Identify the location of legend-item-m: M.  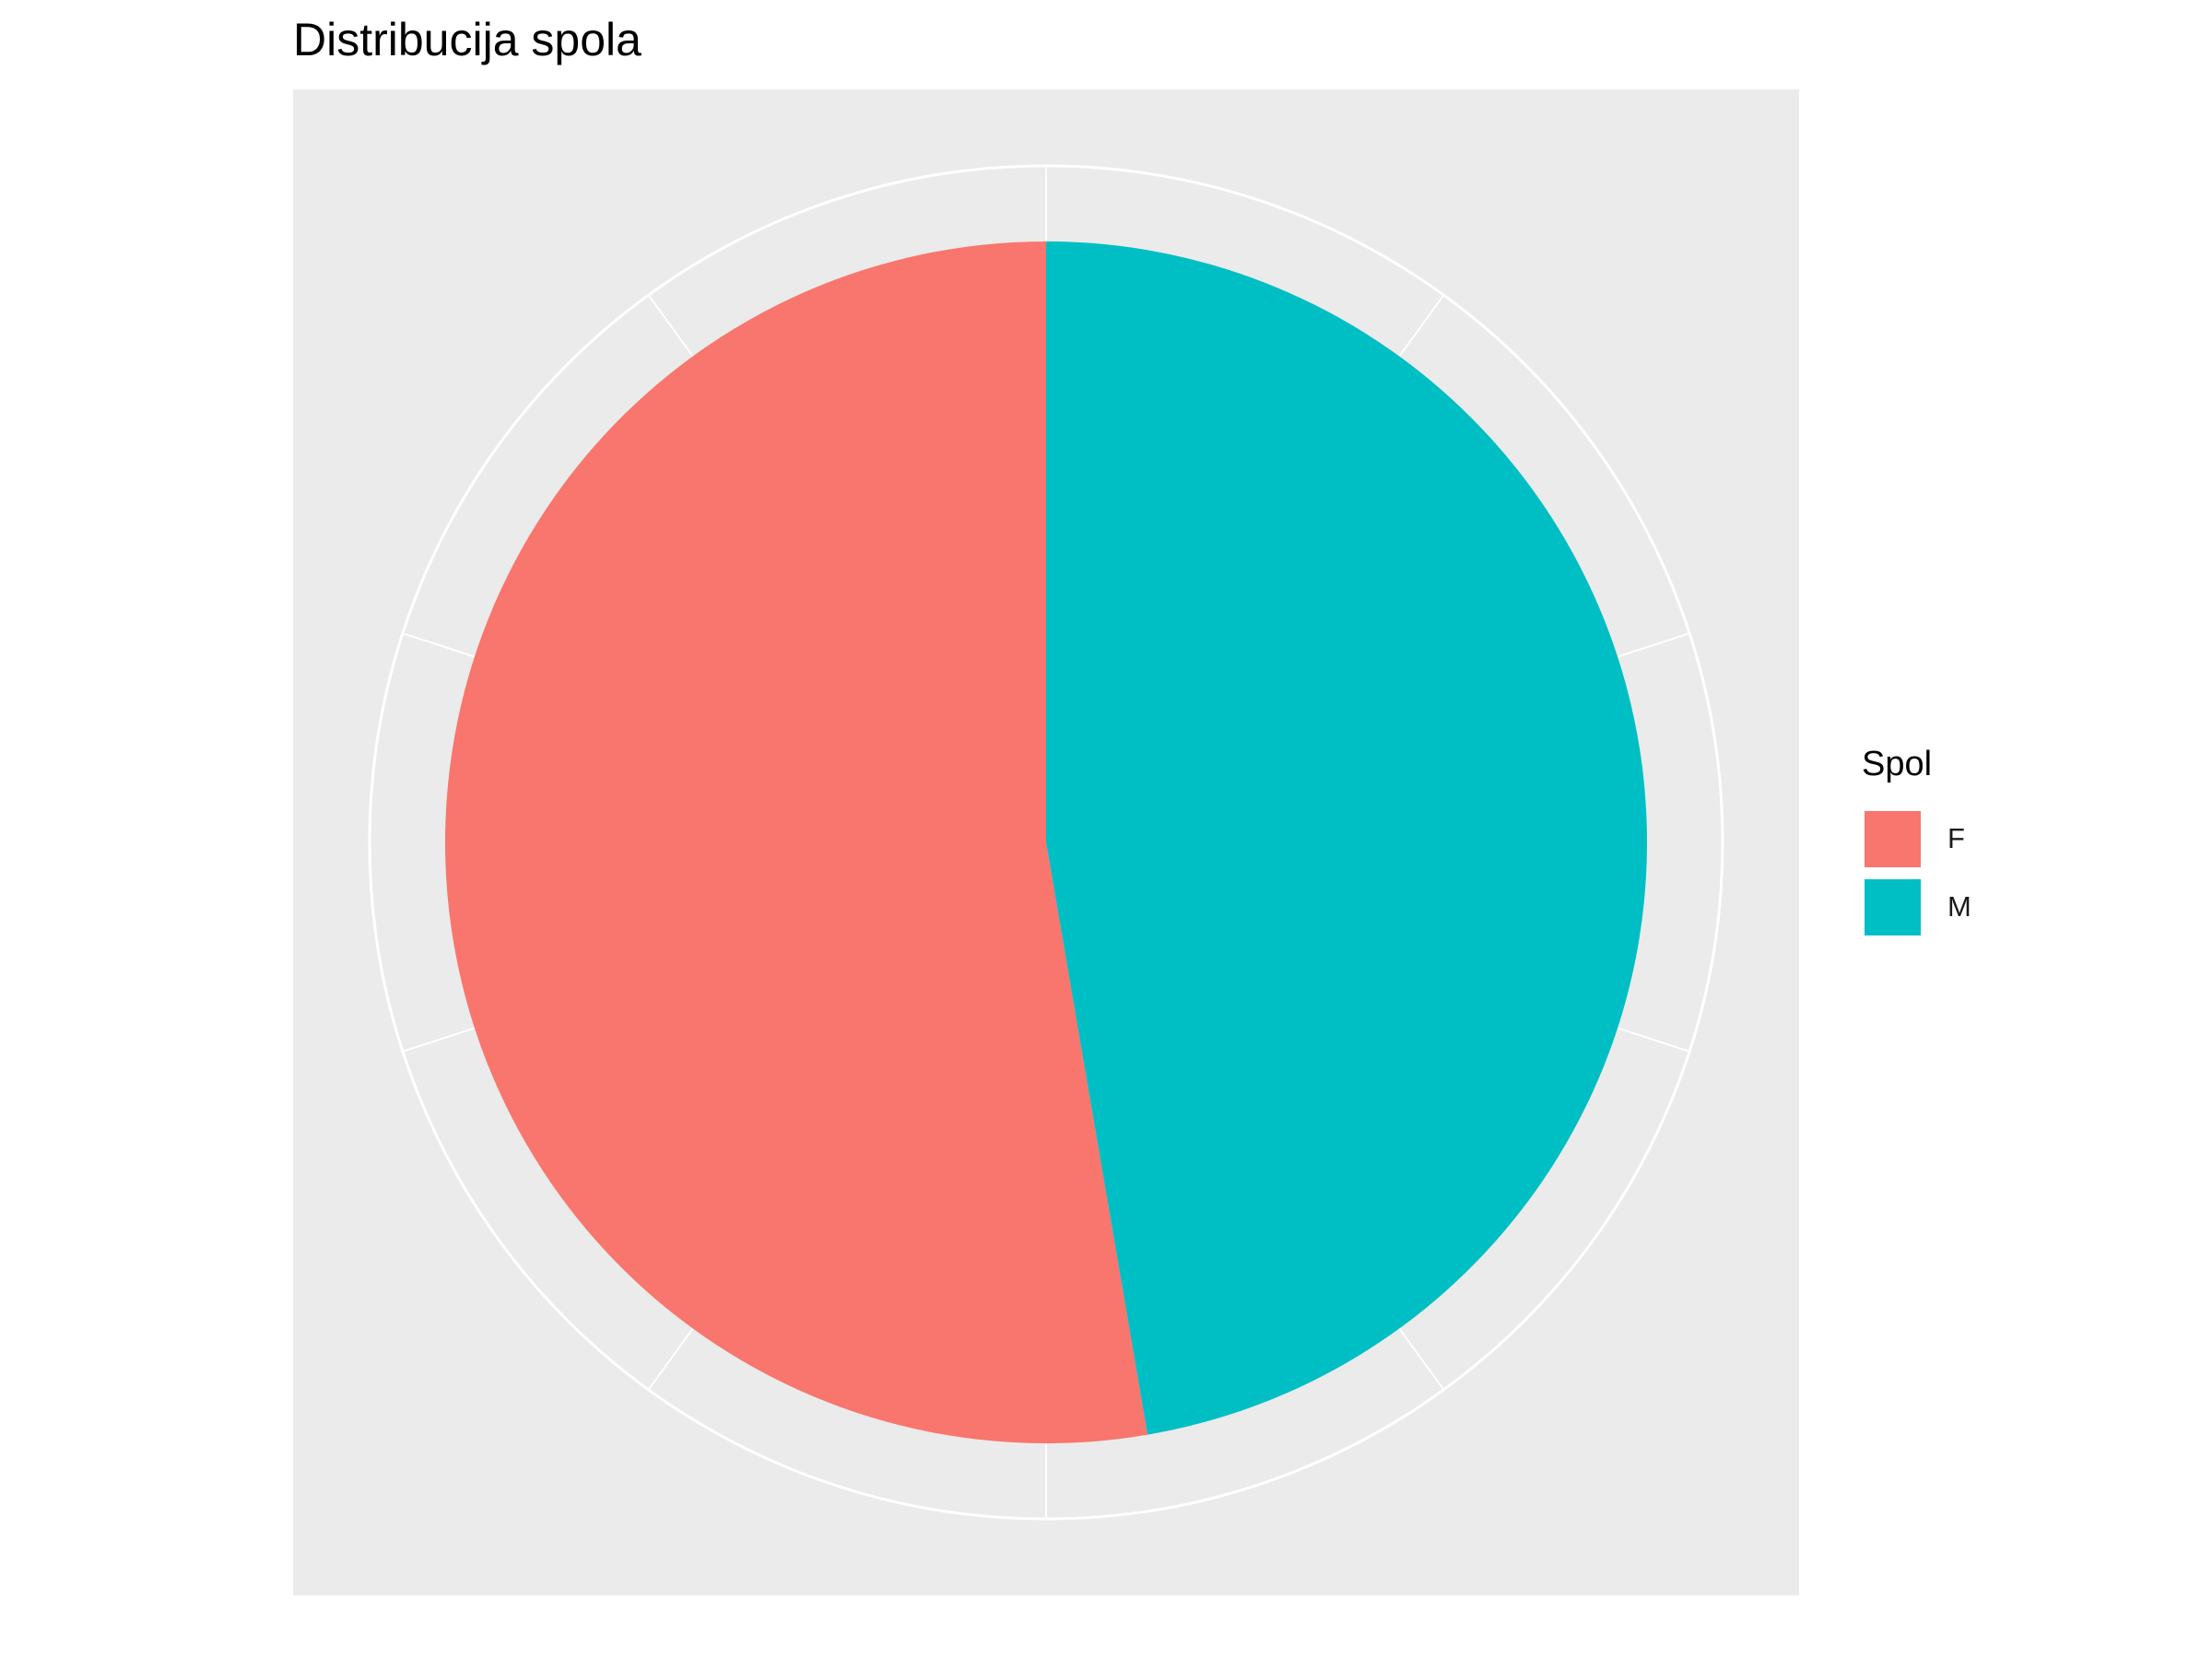
(1916, 907).